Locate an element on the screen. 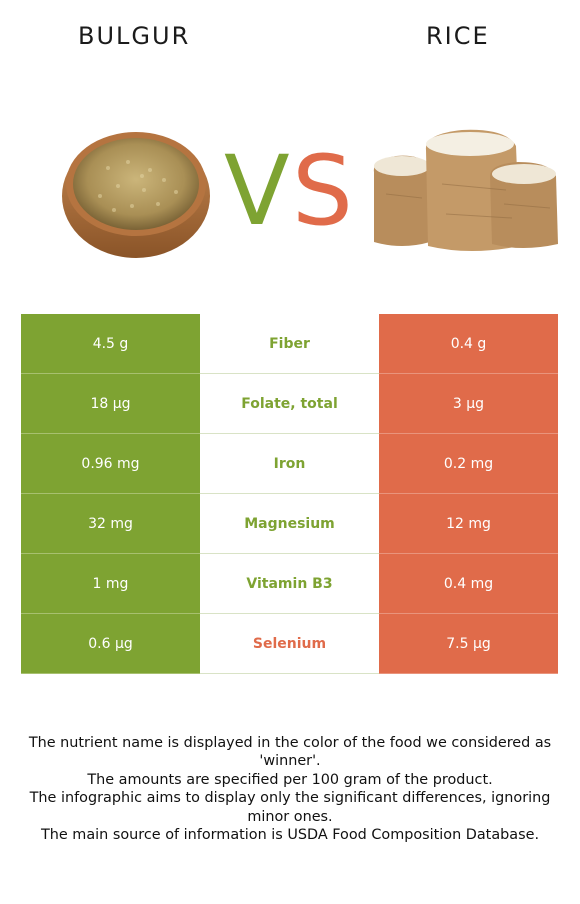  rice-value: 3 µg is located at coordinates (468, 404).